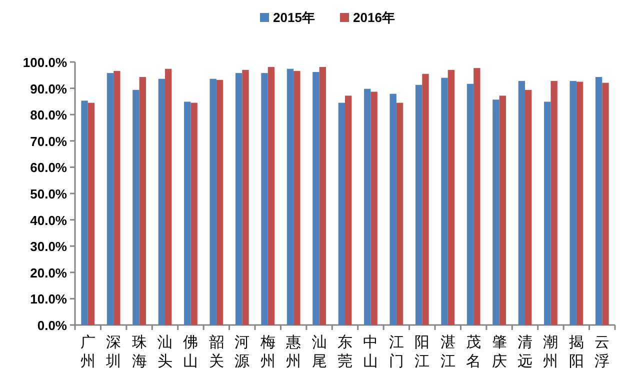 The height and width of the screenshot is (384, 640). Describe the element at coordinates (49, 194) in the screenshot. I see `y-tick-label: 50.0%` at that location.